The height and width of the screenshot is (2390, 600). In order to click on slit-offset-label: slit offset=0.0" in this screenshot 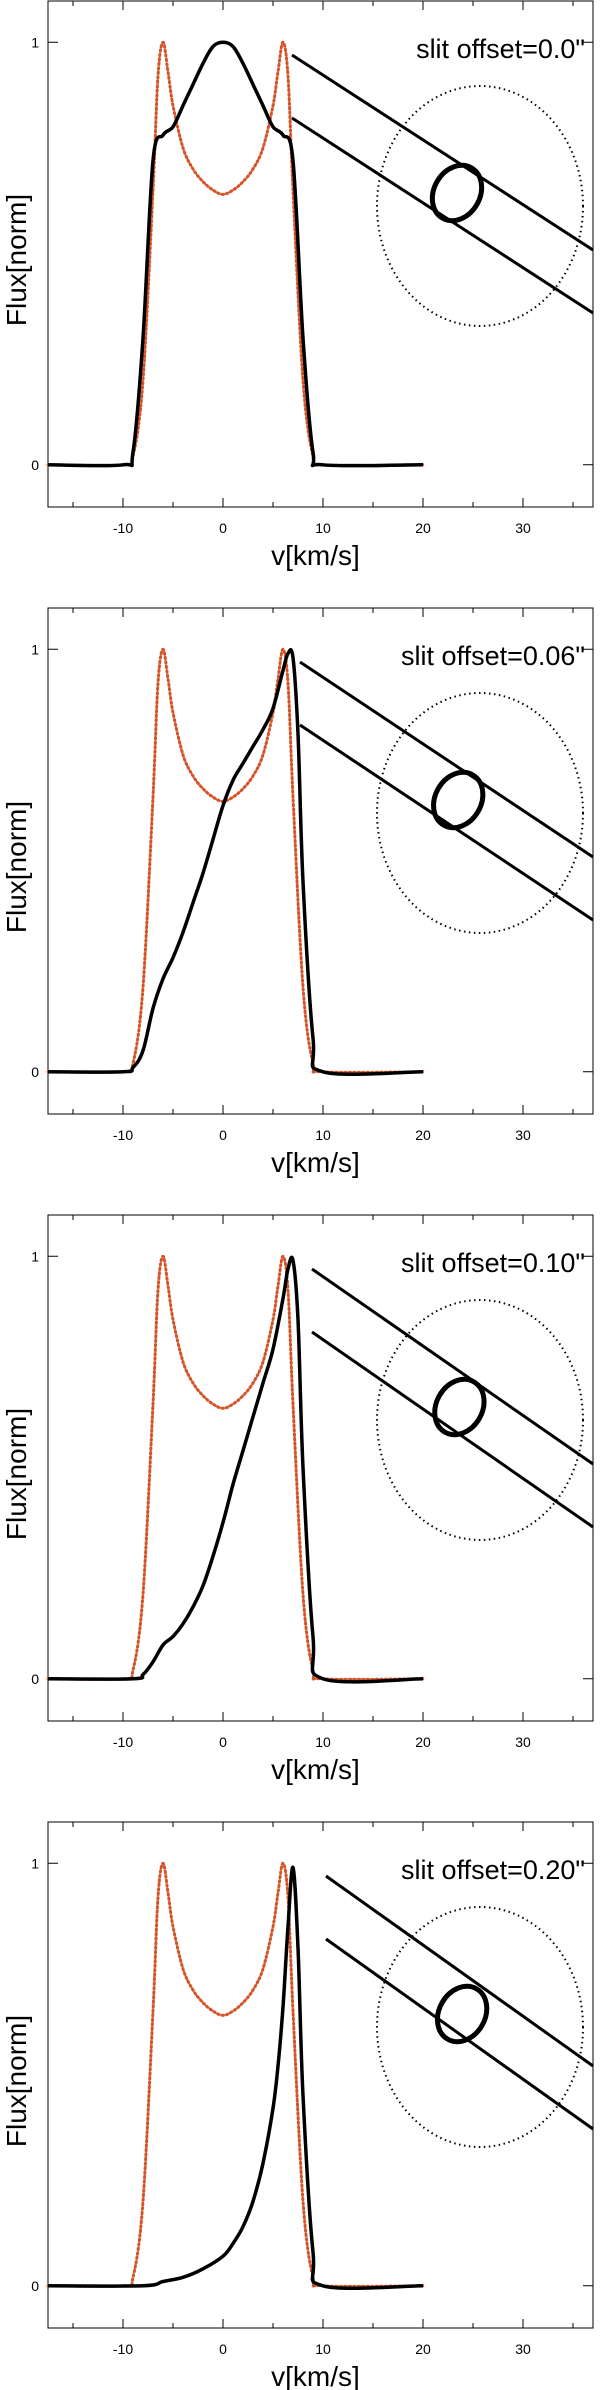, I will do `click(500, 49)`.